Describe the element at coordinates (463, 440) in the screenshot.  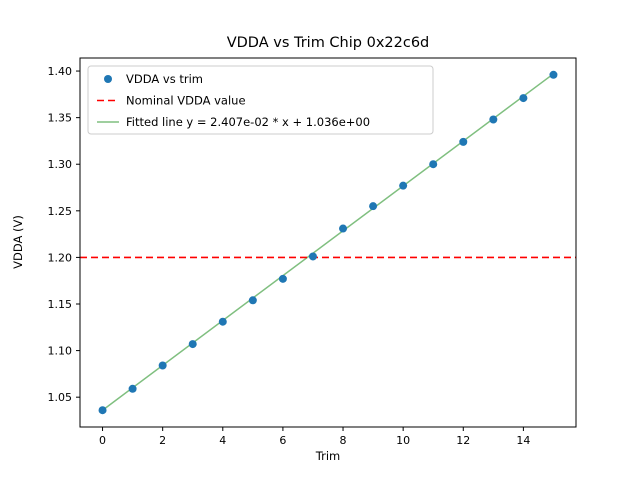
I see `x-tick-label: 12` at that location.